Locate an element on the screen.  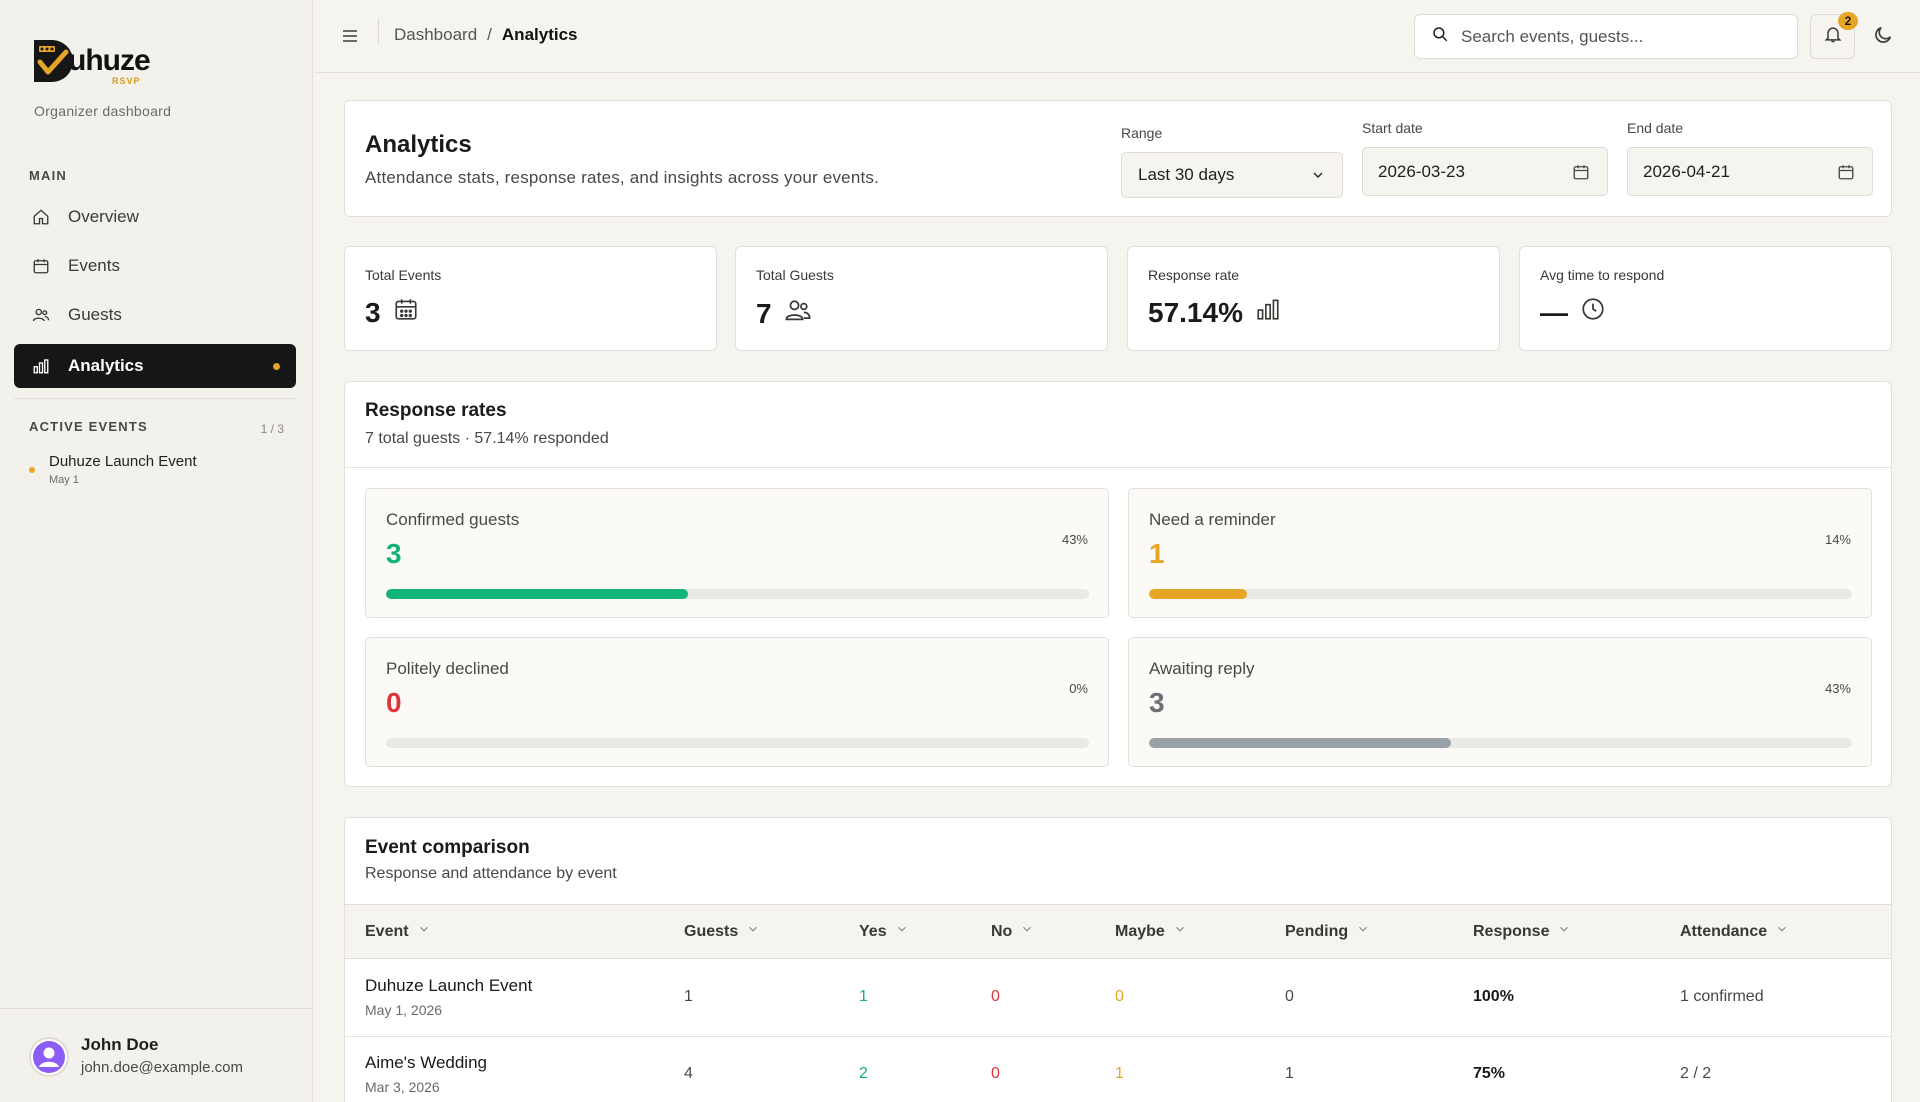
column-header-attendance: Attendance is located at coordinates (1734, 931).